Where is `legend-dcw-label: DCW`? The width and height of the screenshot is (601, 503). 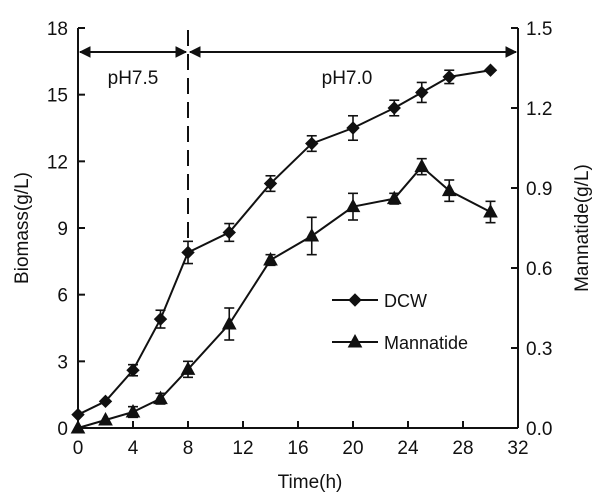
legend-dcw-label: DCW is located at coordinates (405, 301).